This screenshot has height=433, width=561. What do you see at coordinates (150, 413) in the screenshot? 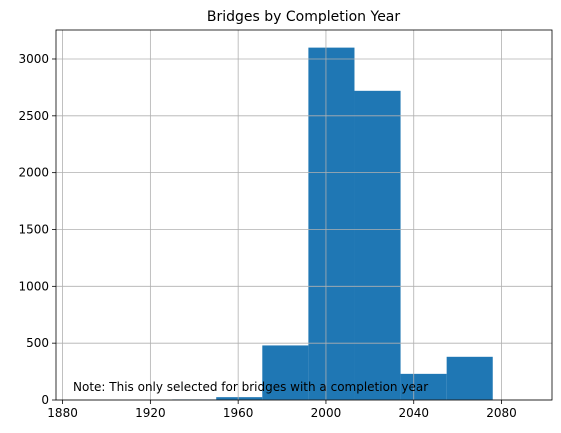
I see `x-tick-label-1: 1920` at bounding box center [150, 413].